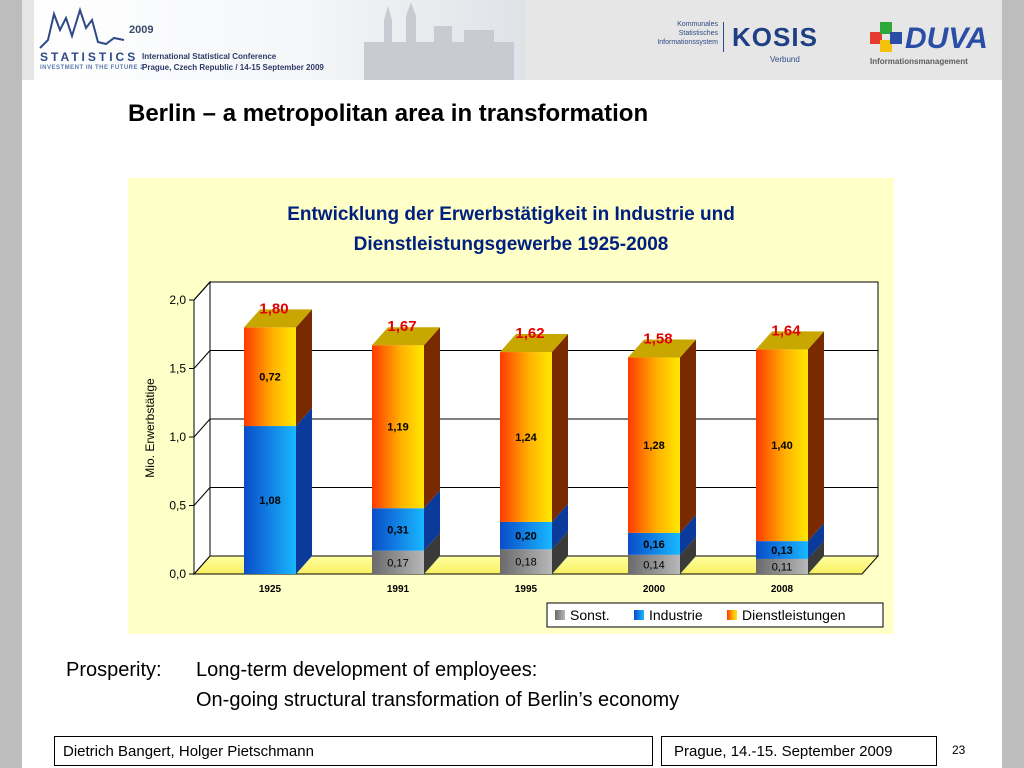  I want to click on y-tick-label: 2,0, so click(177, 300).